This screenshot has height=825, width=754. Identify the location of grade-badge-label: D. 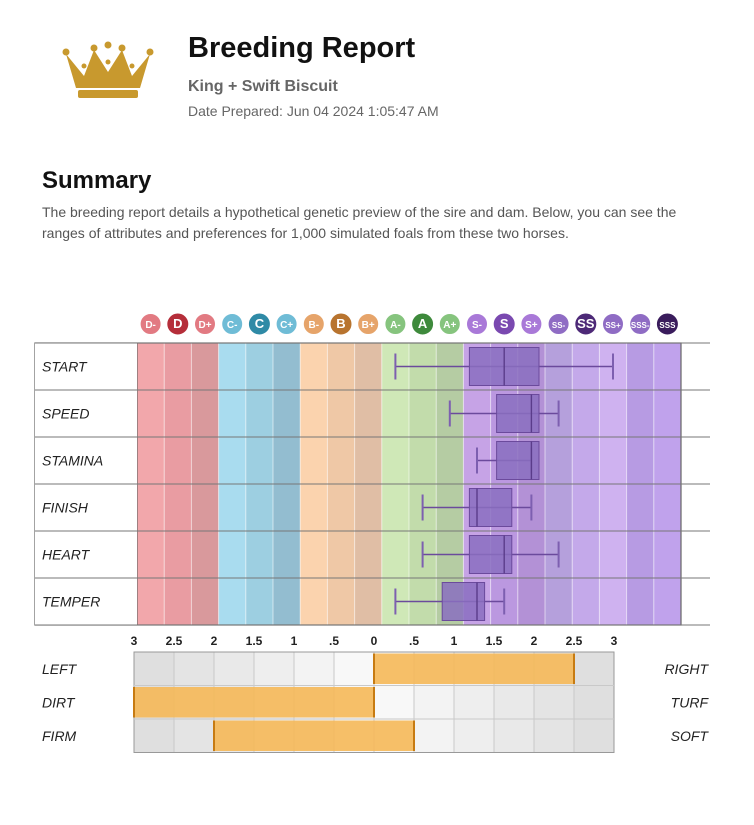
(177, 323).